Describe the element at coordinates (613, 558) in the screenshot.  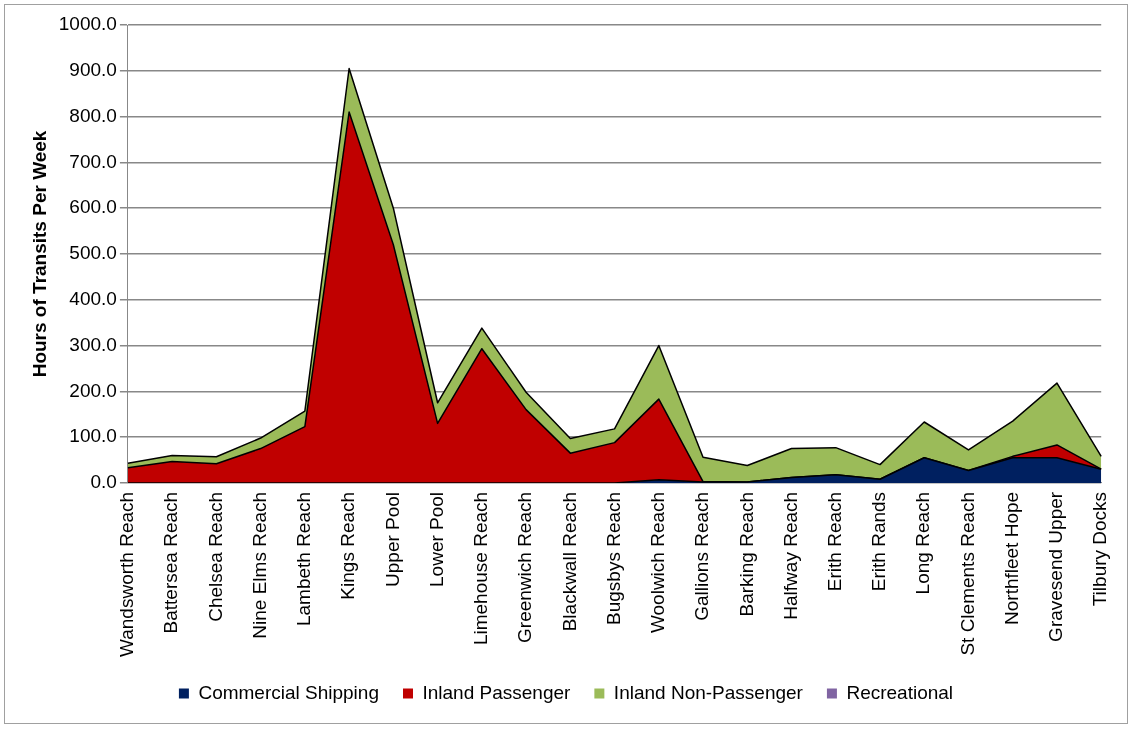
I see `x-tick-label: Bugsbys Reach` at that location.